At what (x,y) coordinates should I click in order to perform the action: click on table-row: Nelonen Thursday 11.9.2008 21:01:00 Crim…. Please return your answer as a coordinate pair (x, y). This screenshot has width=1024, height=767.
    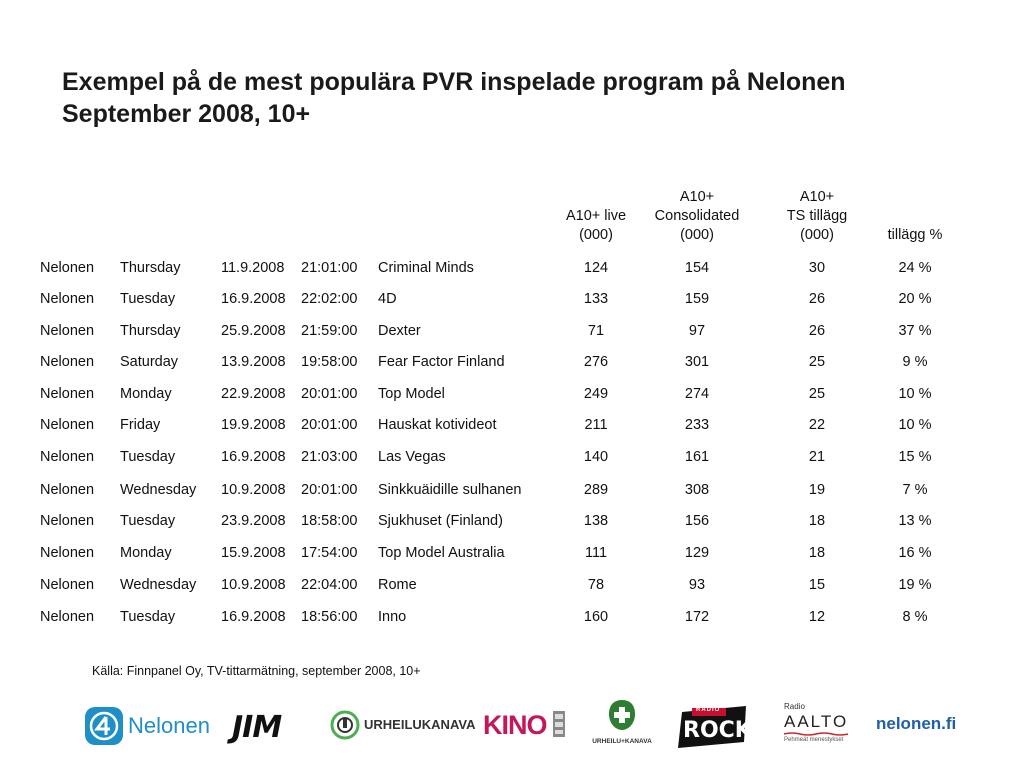
    Looking at the image, I should click on (512, 268).